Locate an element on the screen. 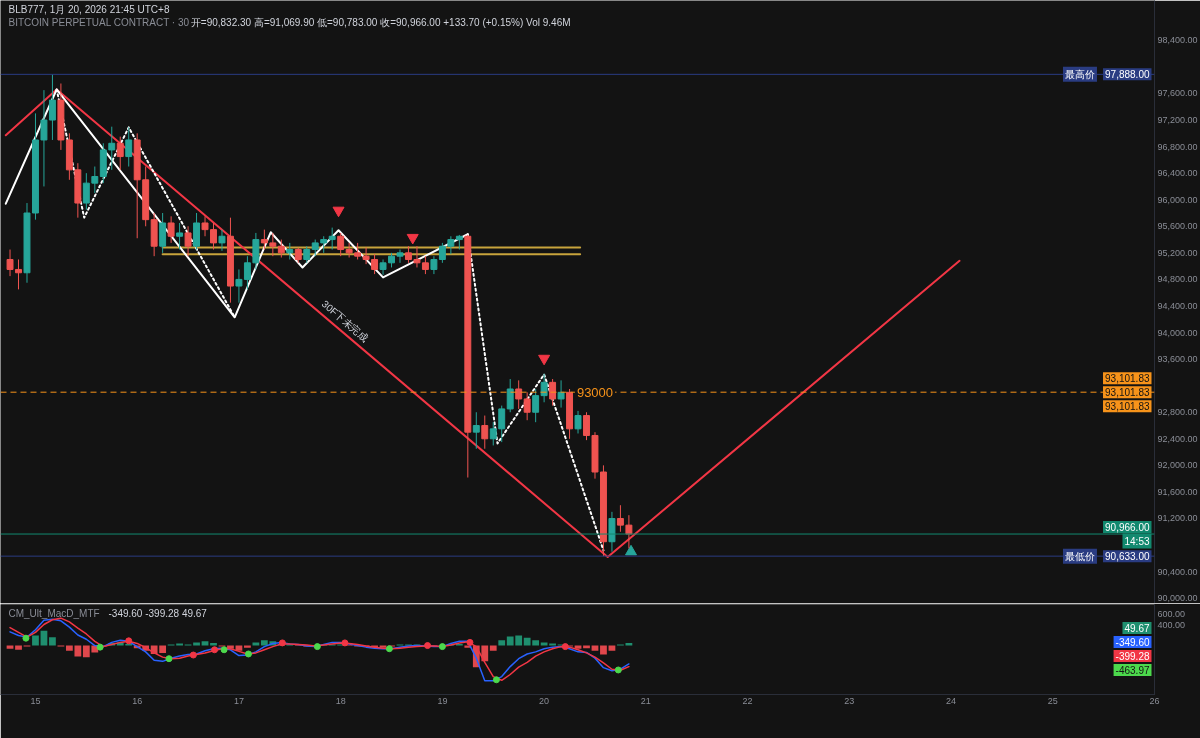 This screenshot has width=1200, height=738. x-tick-label: 25 is located at coordinates (1052, 700).